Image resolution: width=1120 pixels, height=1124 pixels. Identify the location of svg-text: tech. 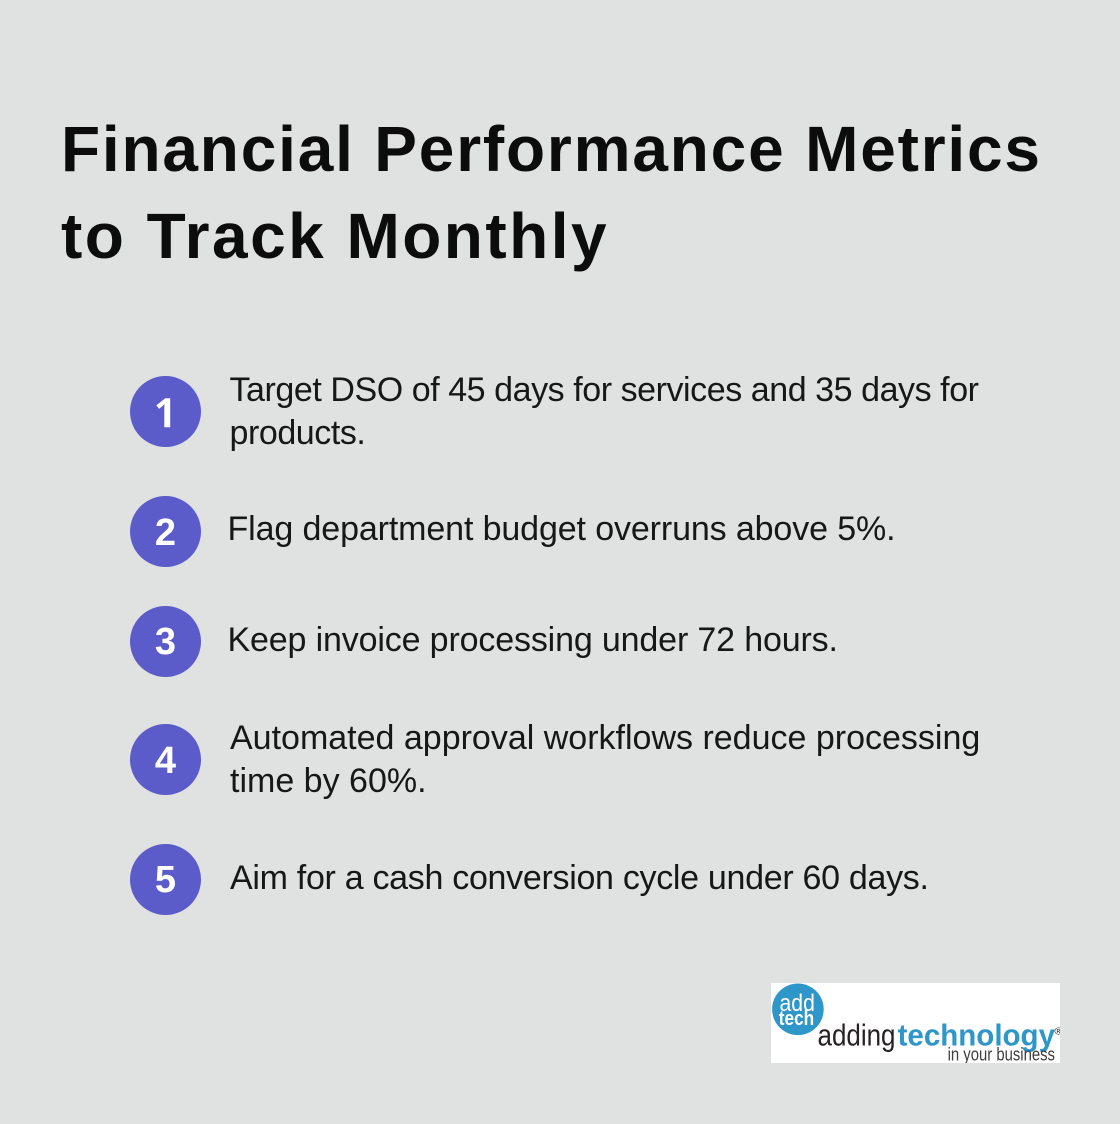
(796, 1019).